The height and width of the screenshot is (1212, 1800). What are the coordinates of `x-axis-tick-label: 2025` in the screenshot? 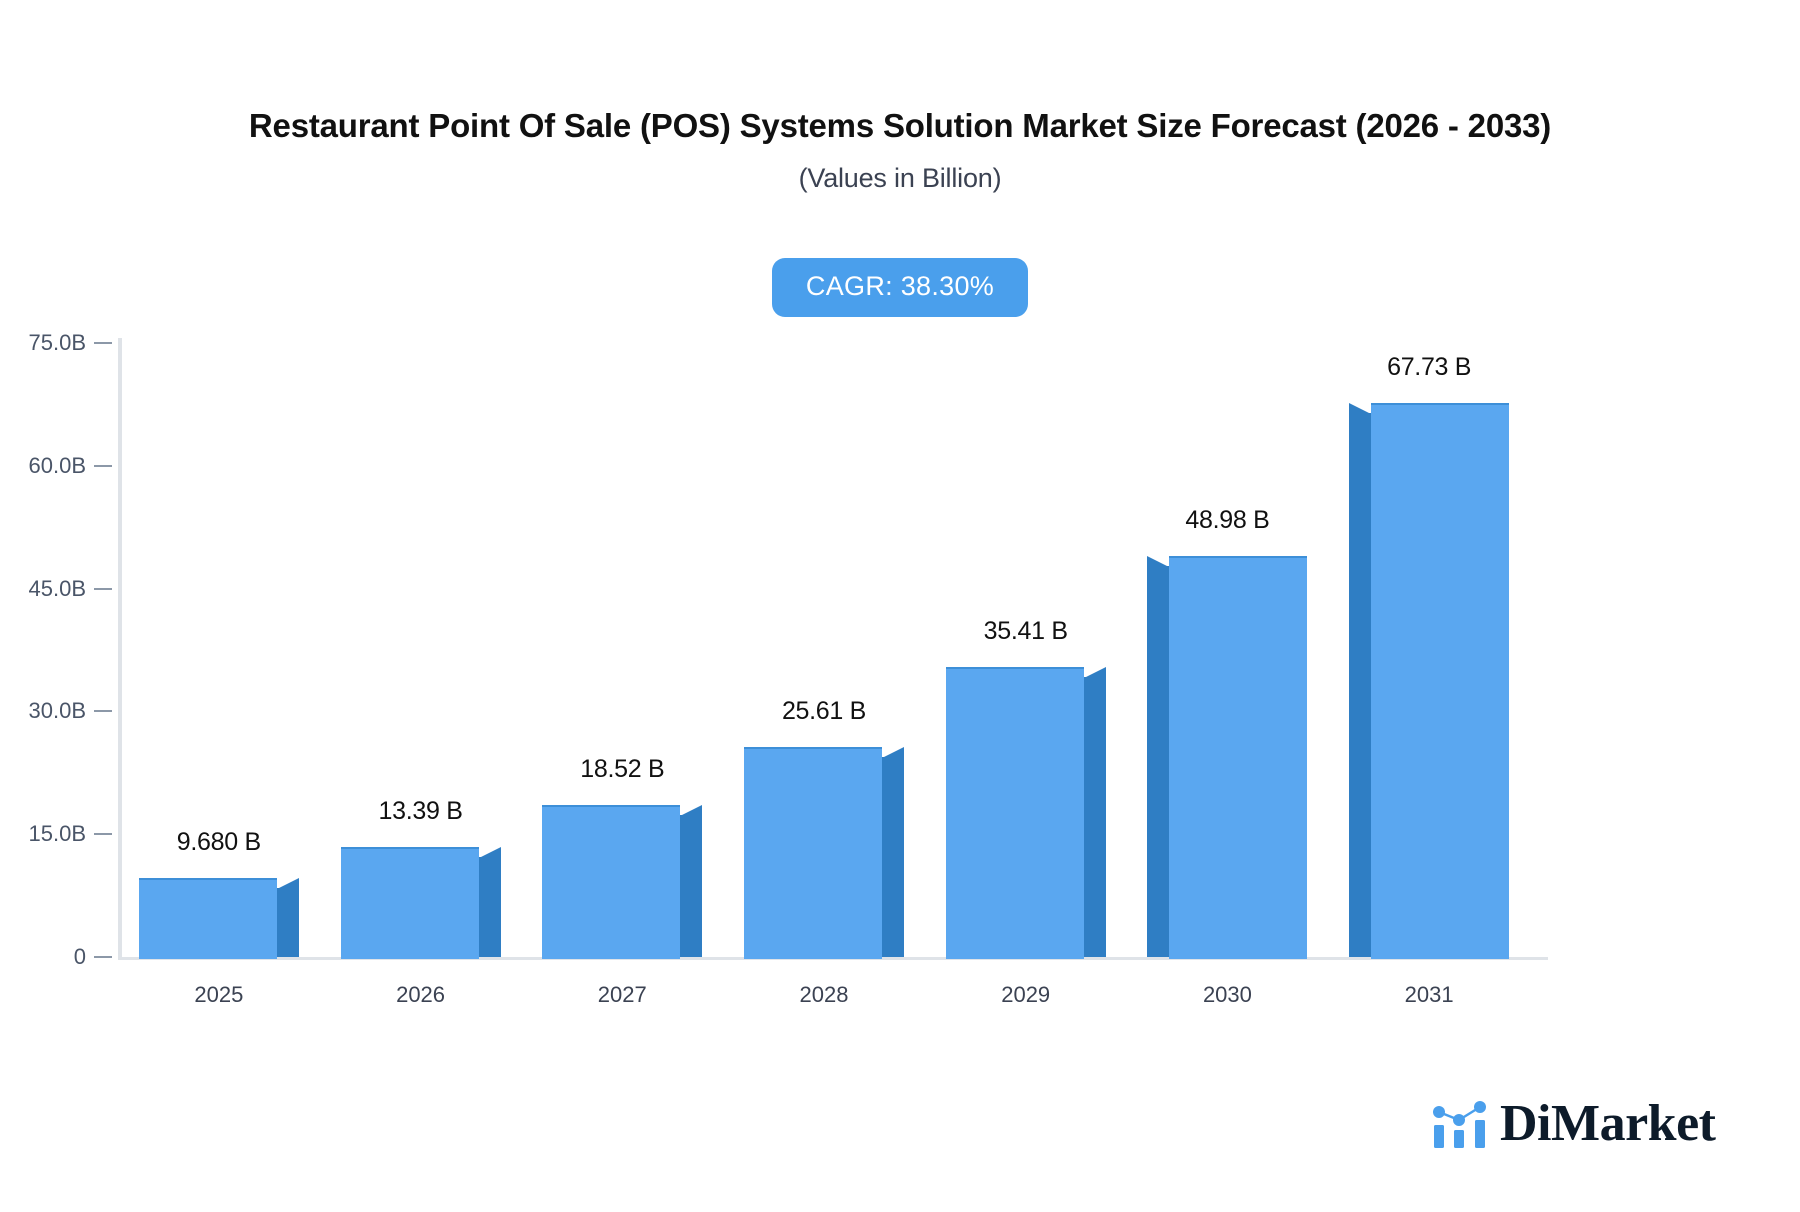 It's located at (219, 994).